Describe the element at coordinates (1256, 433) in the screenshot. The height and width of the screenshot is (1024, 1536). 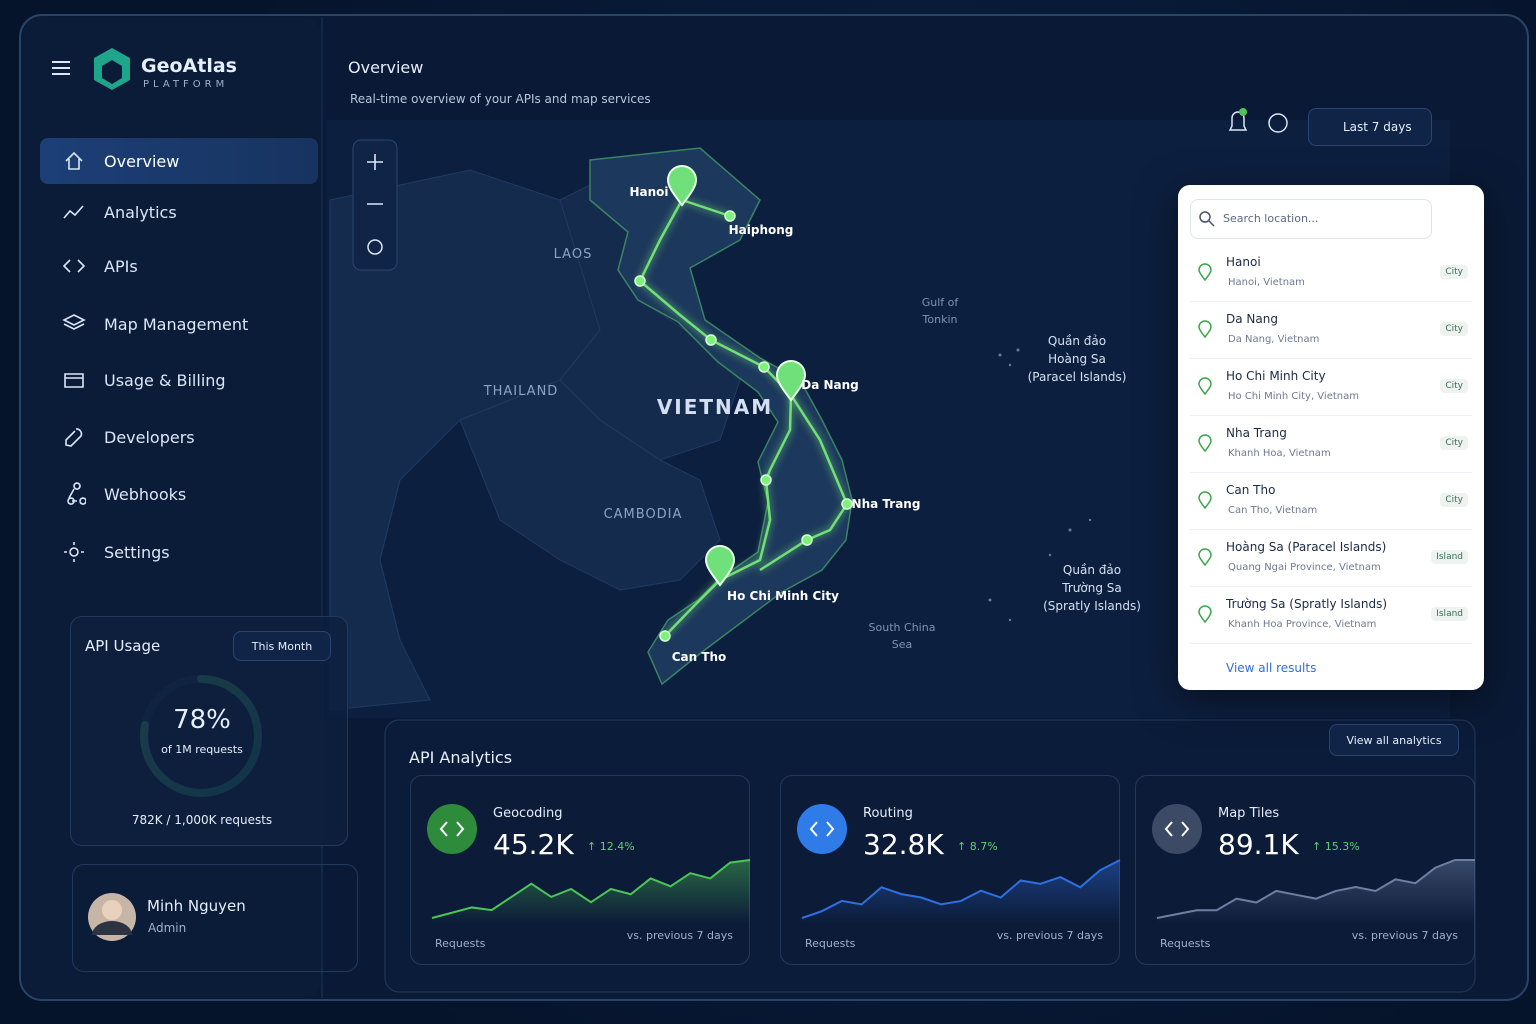
I see `result-name: Nha Trang` at that location.